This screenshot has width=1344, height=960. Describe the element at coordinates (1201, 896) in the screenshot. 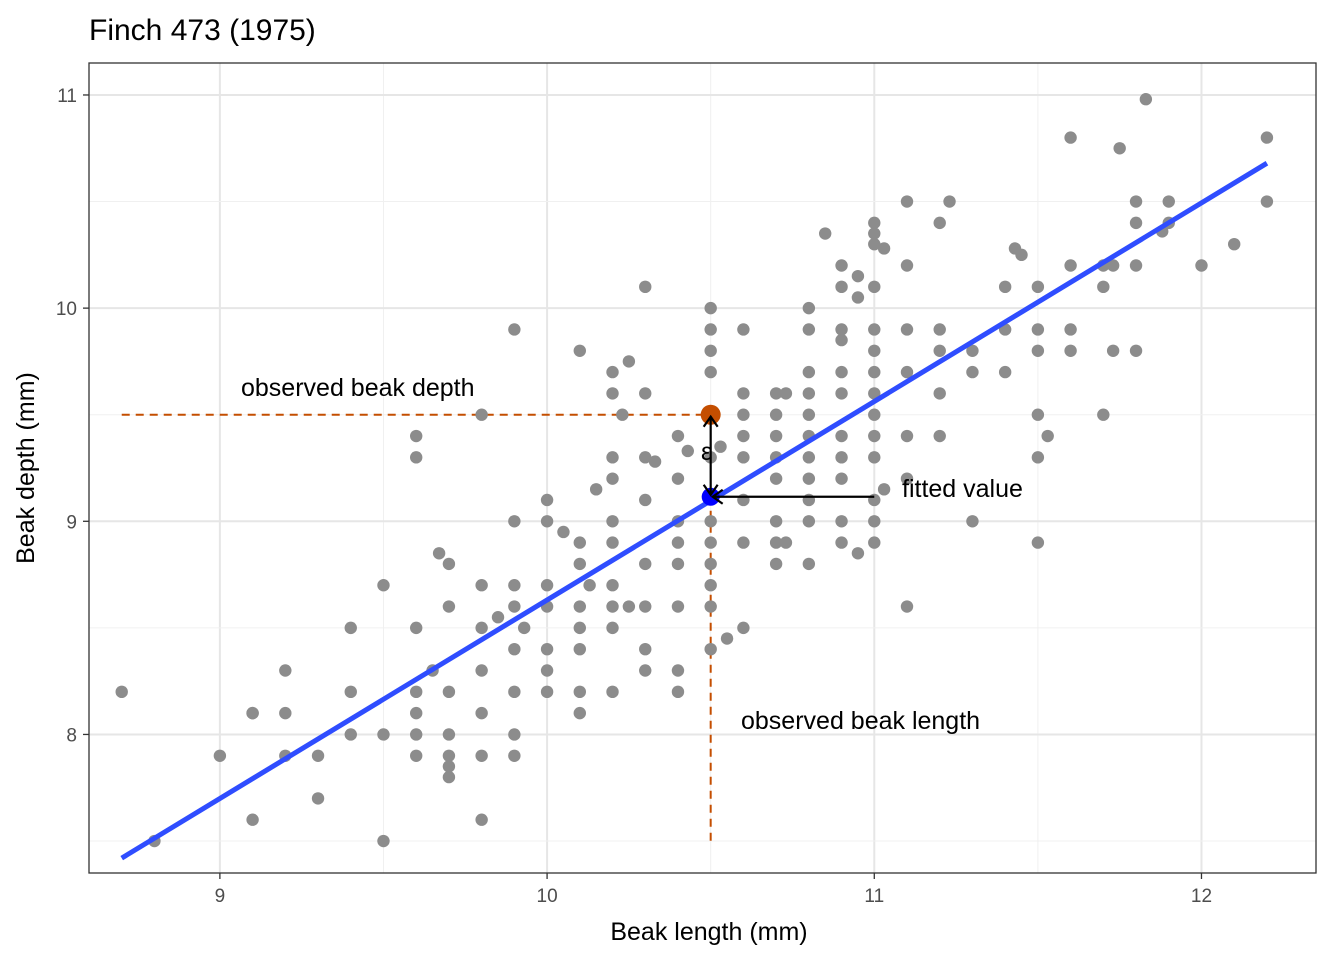

I see `x-tick-label: 12` at that location.